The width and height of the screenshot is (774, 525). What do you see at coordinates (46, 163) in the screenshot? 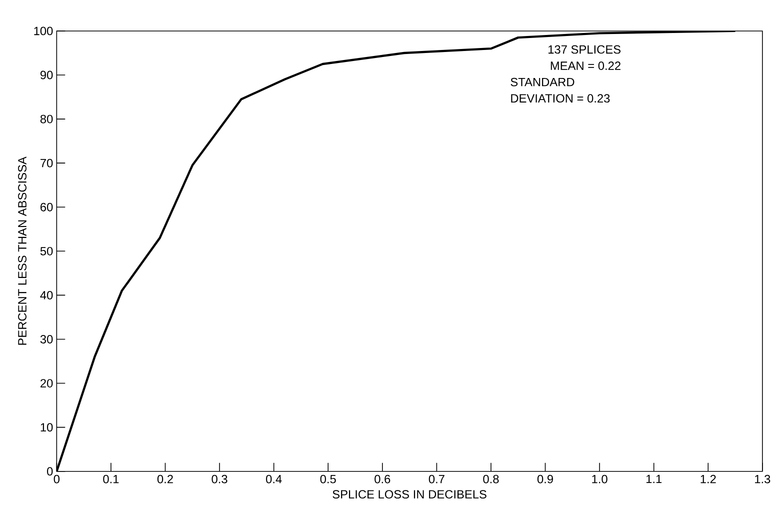
I see `y-tick-label: 70` at bounding box center [46, 163].